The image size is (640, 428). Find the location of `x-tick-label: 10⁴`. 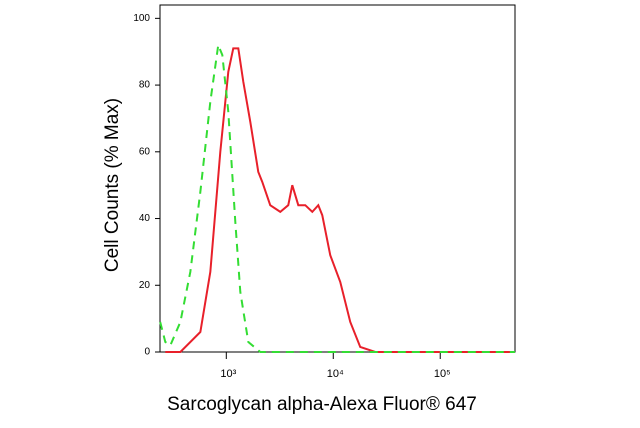

x-tick-label: 10⁴ is located at coordinates (335, 374).